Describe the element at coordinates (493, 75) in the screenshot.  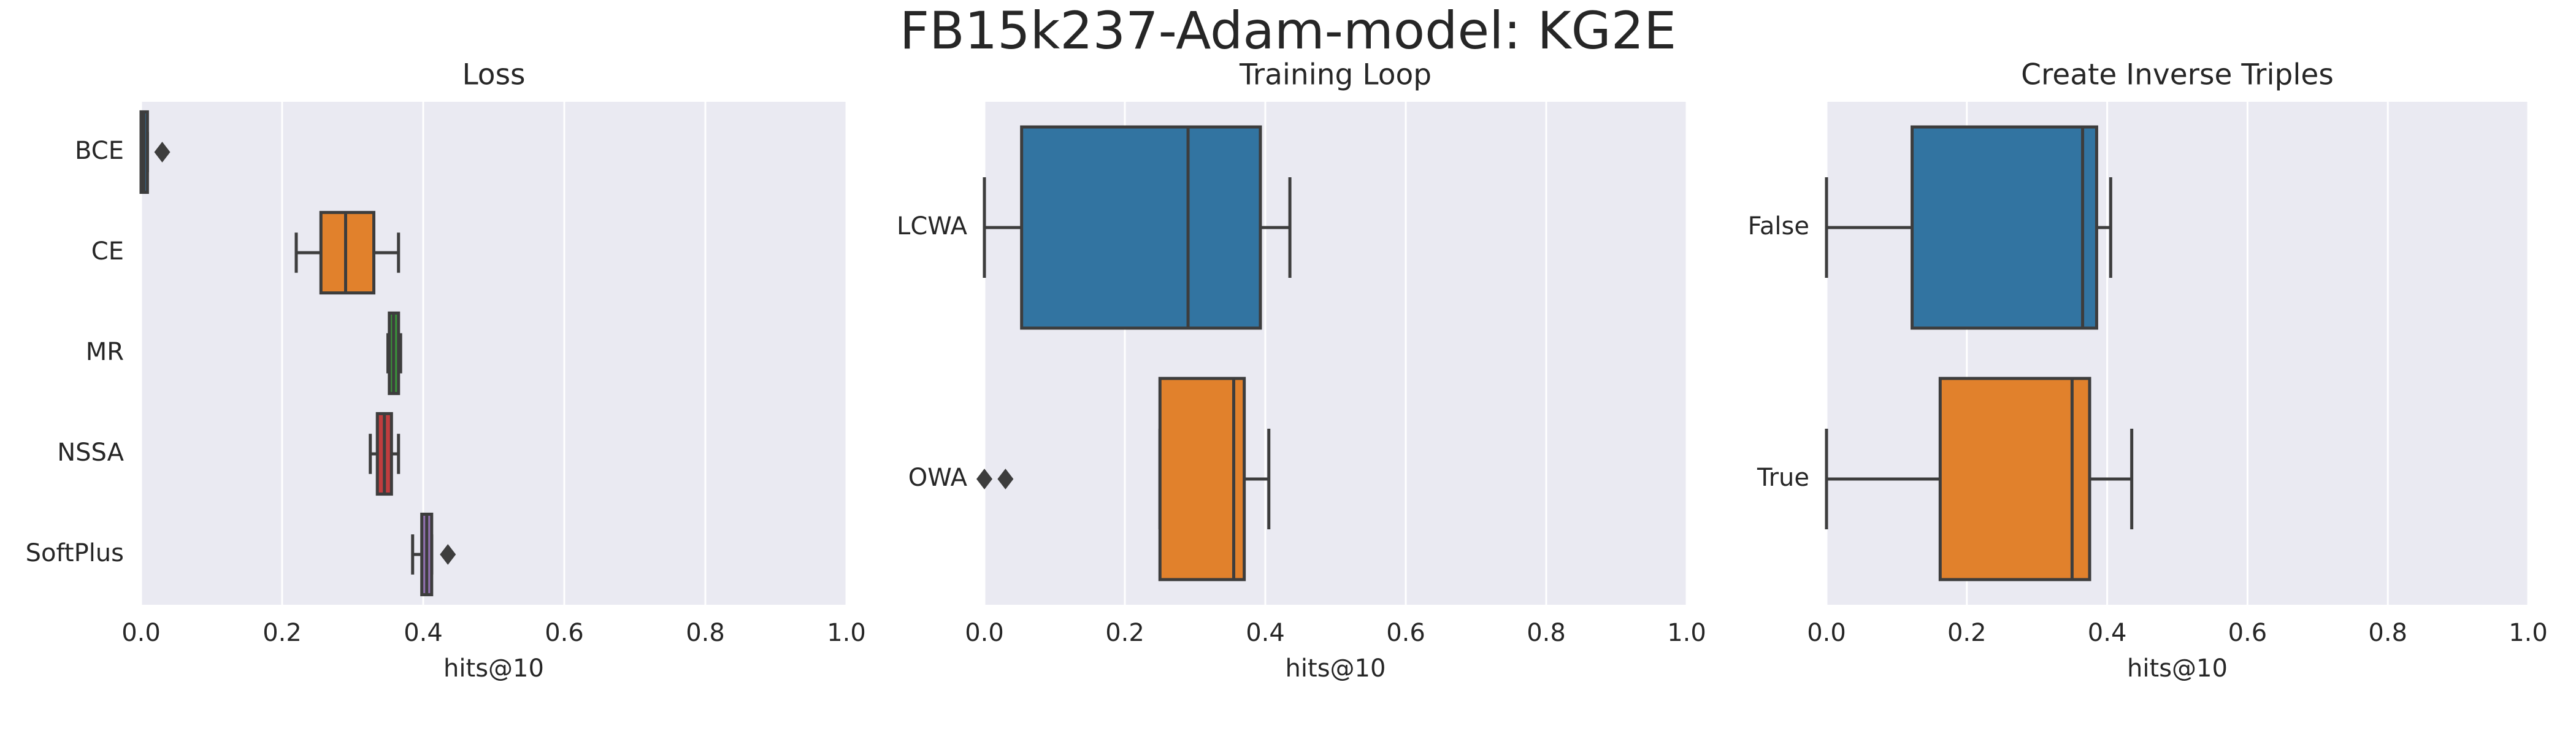
I see `panel-title: Loss` at that location.